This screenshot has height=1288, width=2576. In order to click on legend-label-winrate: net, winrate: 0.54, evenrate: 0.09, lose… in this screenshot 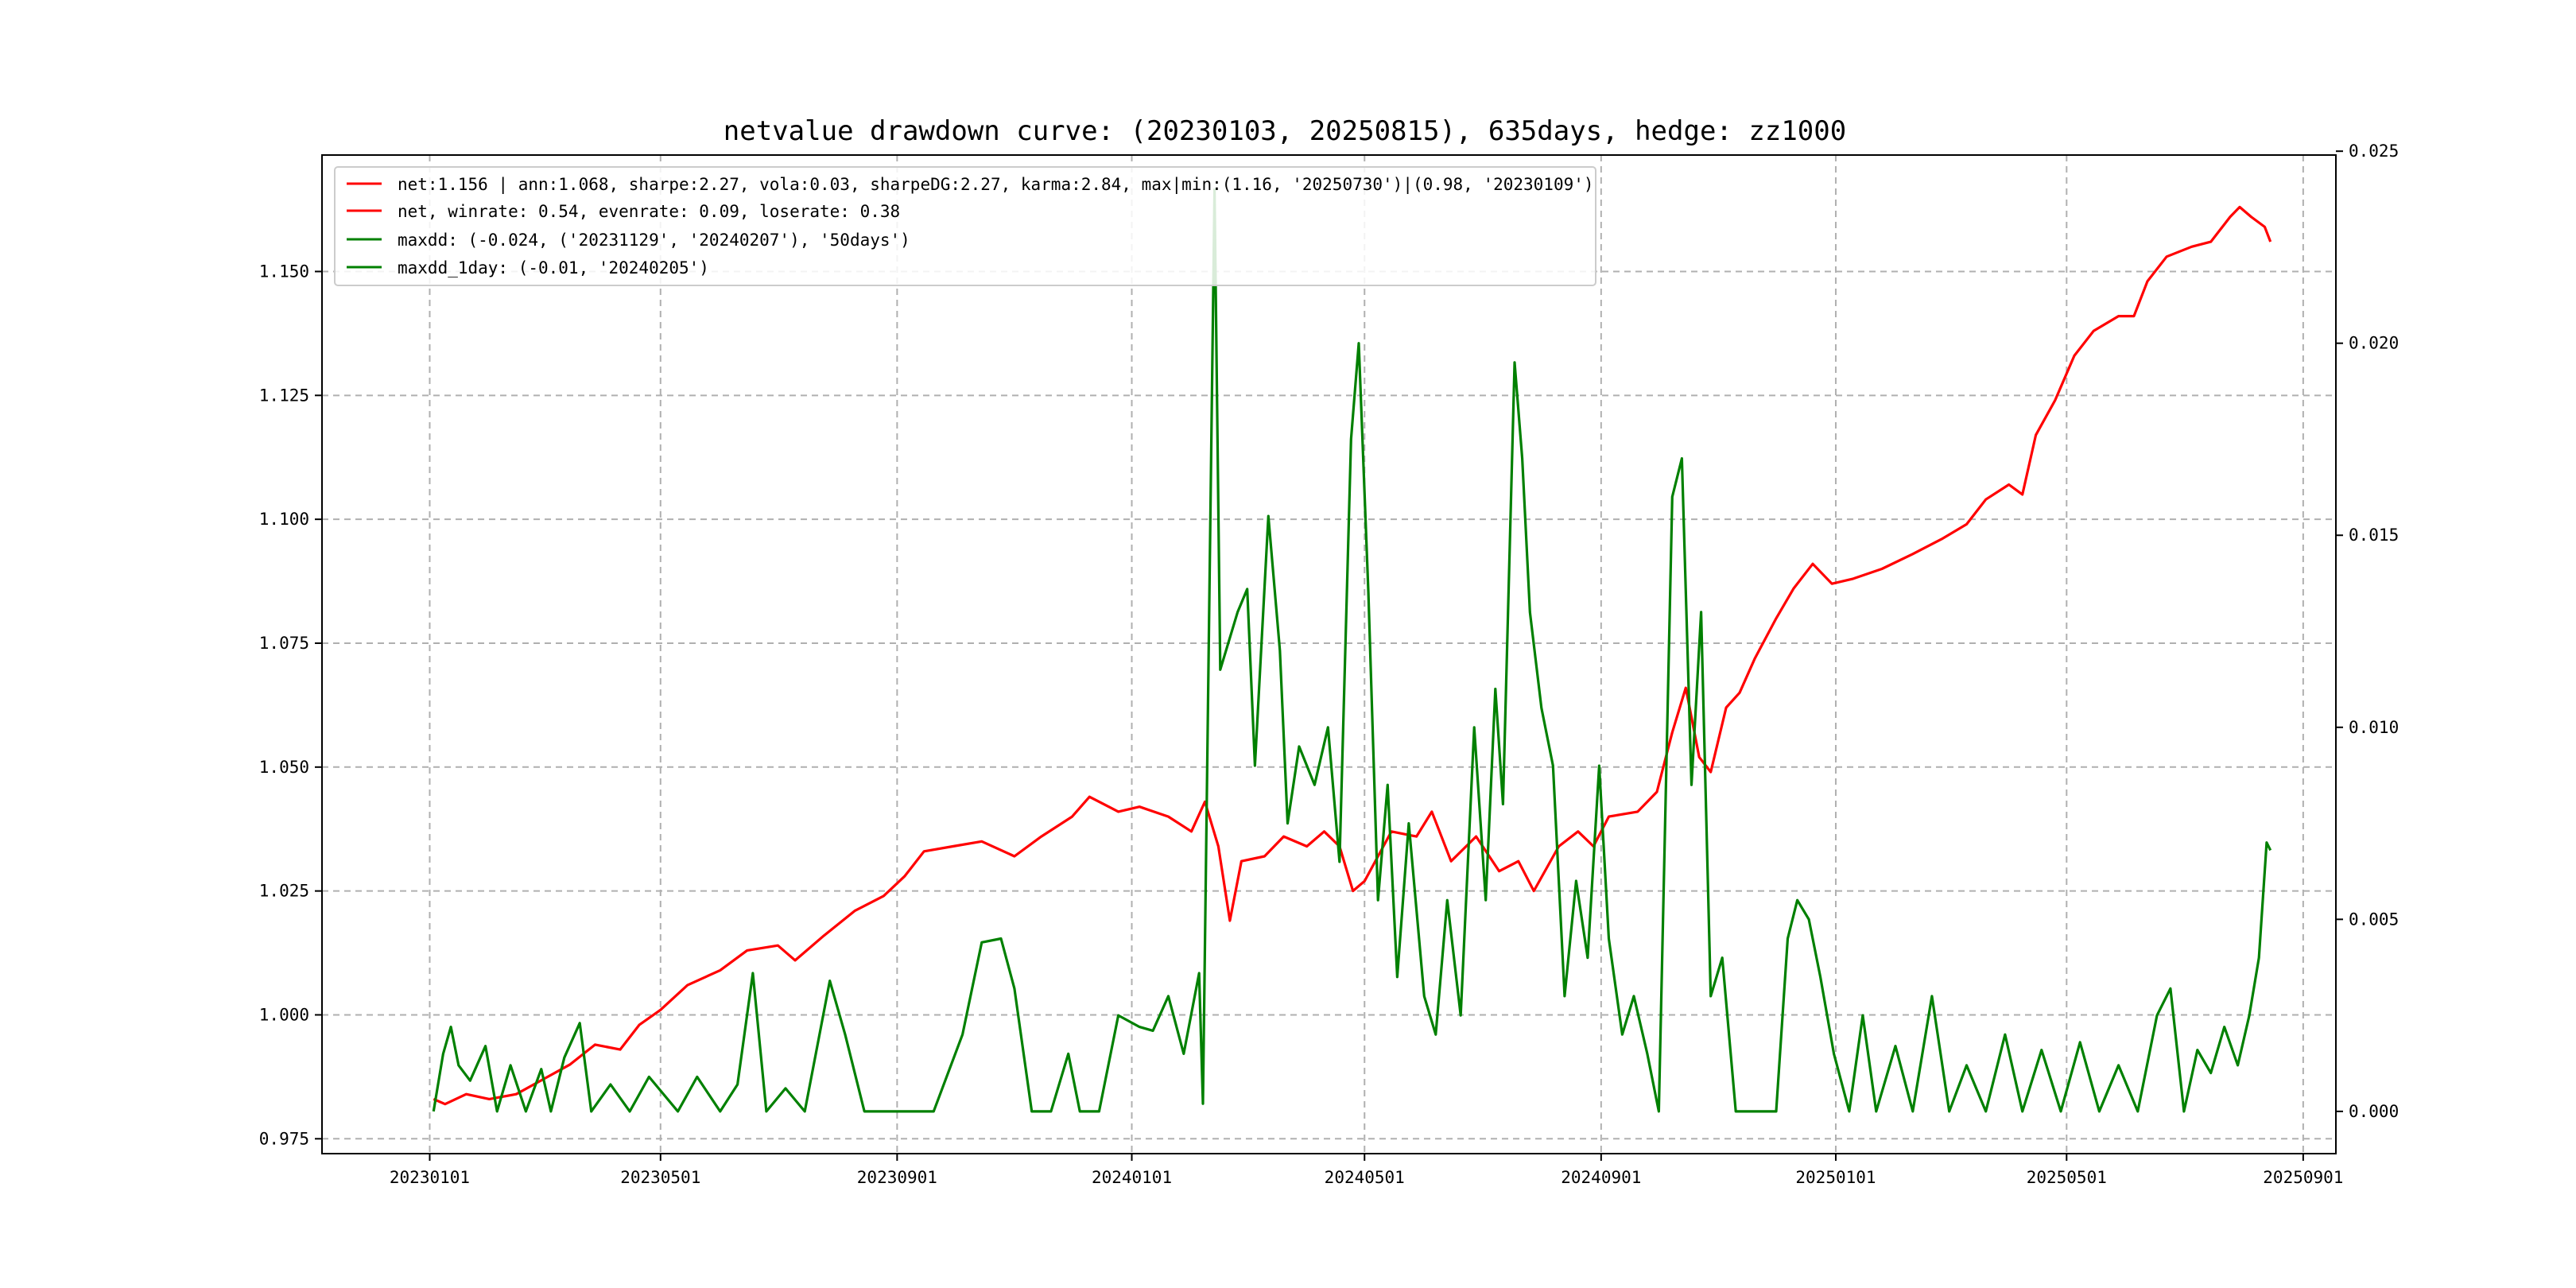, I will do `click(649, 211)`.